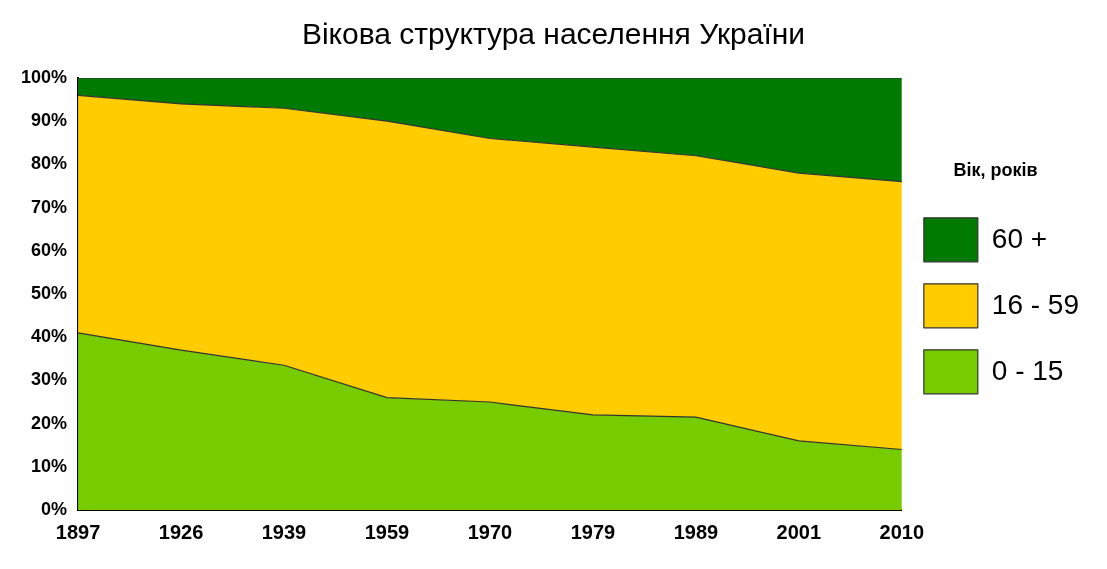 The width and height of the screenshot is (1107, 569). Describe the element at coordinates (49, 336) in the screenshot. I see `y-tick-label: 40%` at that location.